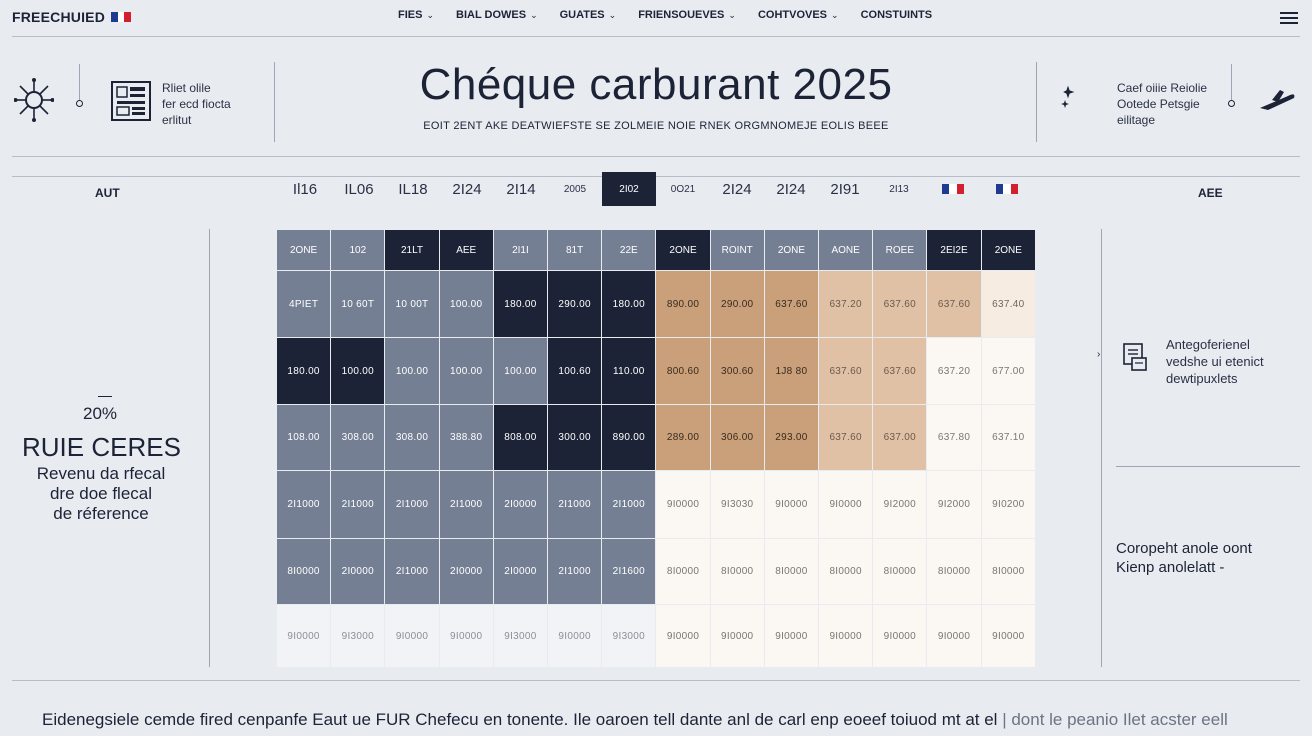 Image resolution: width=1312 pixels, height=736 pixels. What do you see at coordinates (737, 250) in the screenshot?
I see `grid-column-header: ROINT` at bounding box center [737, 250].